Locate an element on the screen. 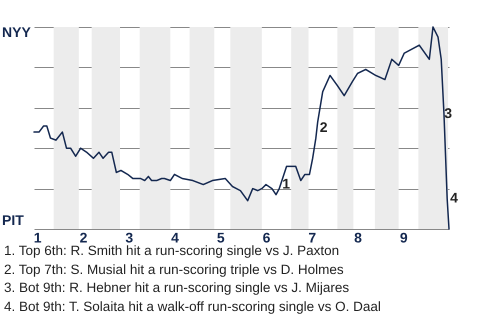 The width and height of the screenshot is (480, 320). text: PIT is located at coordinates (13, 220).